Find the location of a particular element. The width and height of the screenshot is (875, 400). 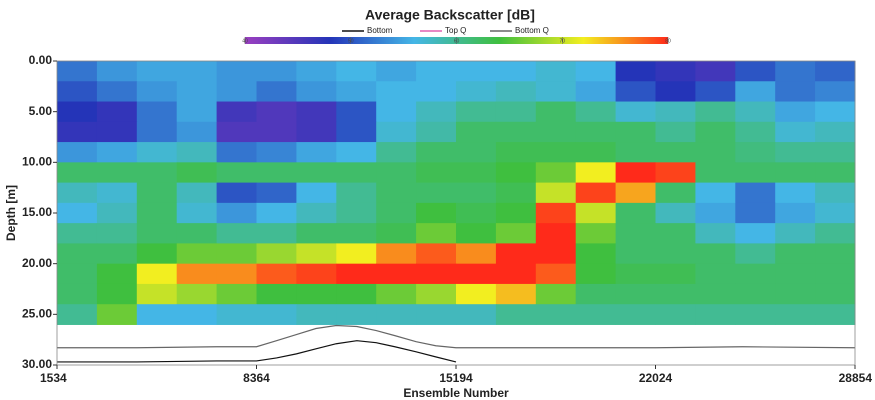

y-tick-label: 30.00 is located at coordinates (37, 364).